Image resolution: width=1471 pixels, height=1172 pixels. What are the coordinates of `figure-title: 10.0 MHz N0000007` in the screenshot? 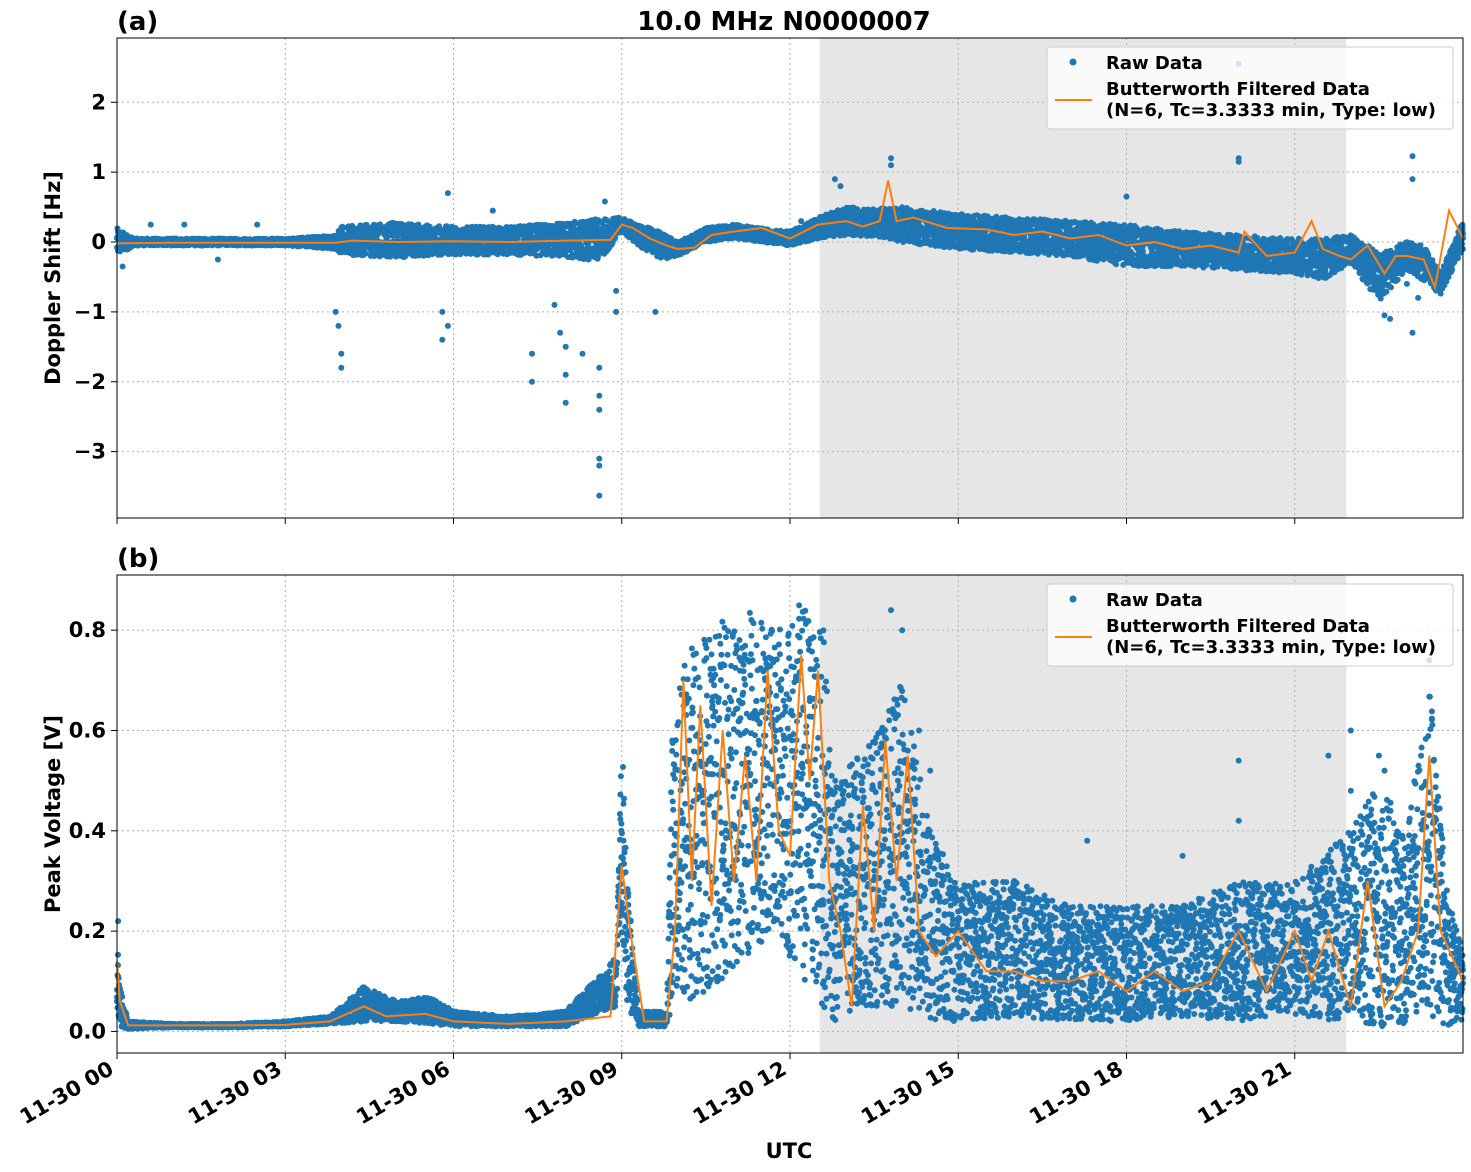 It's located at (783, 22).